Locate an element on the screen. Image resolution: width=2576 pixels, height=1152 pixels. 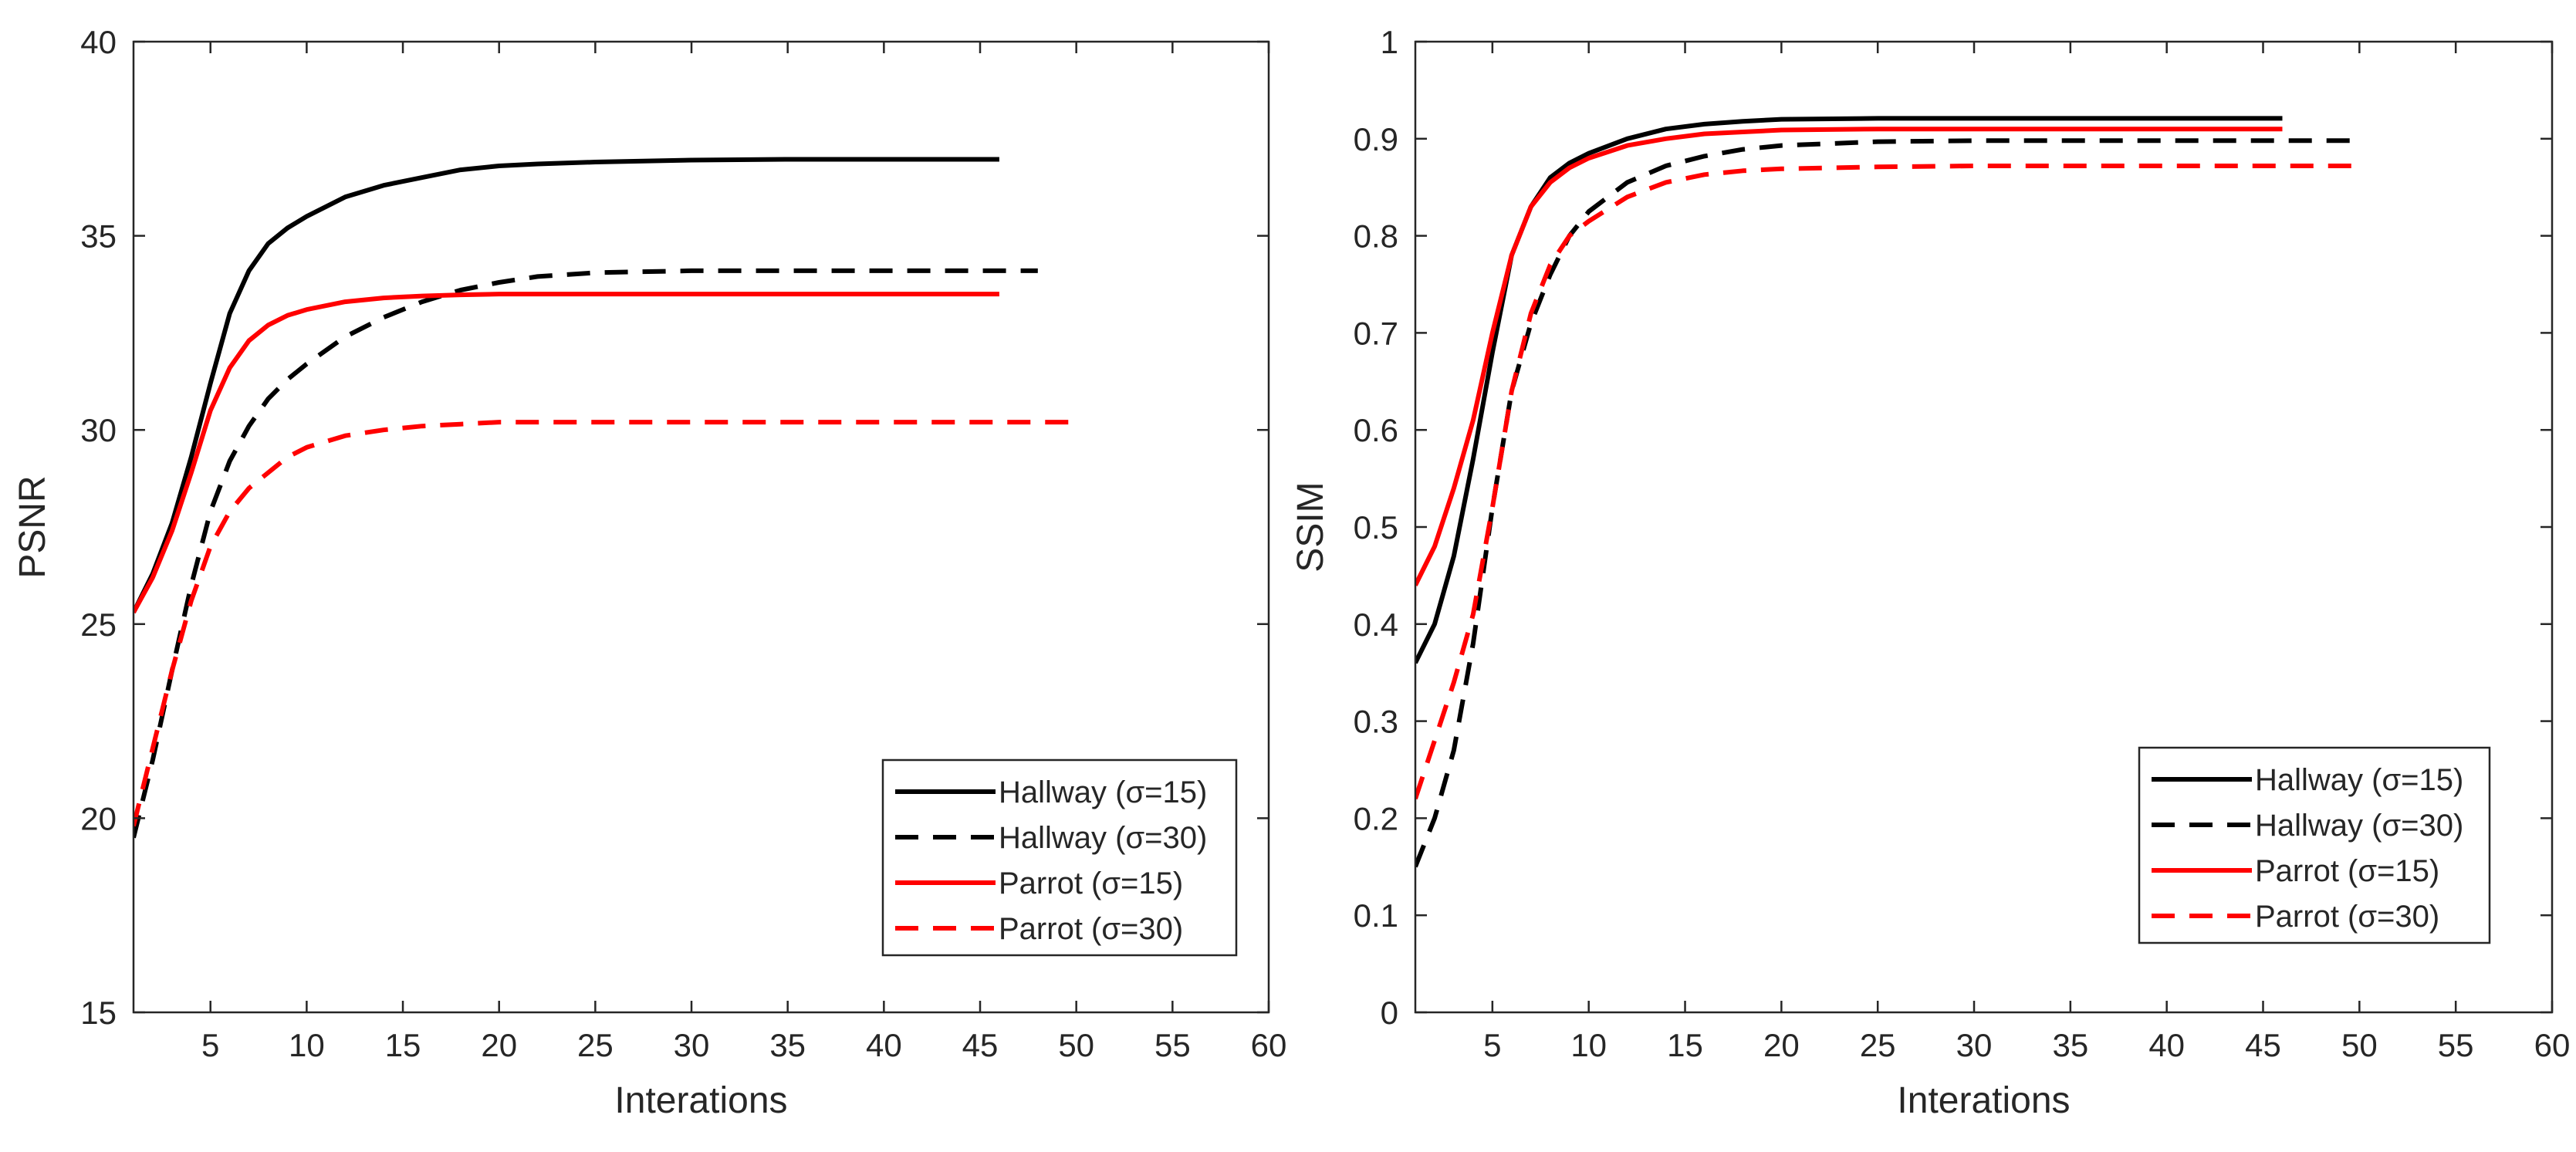
y-tick-label: 0.2 is located at coordinates (1376, 818).